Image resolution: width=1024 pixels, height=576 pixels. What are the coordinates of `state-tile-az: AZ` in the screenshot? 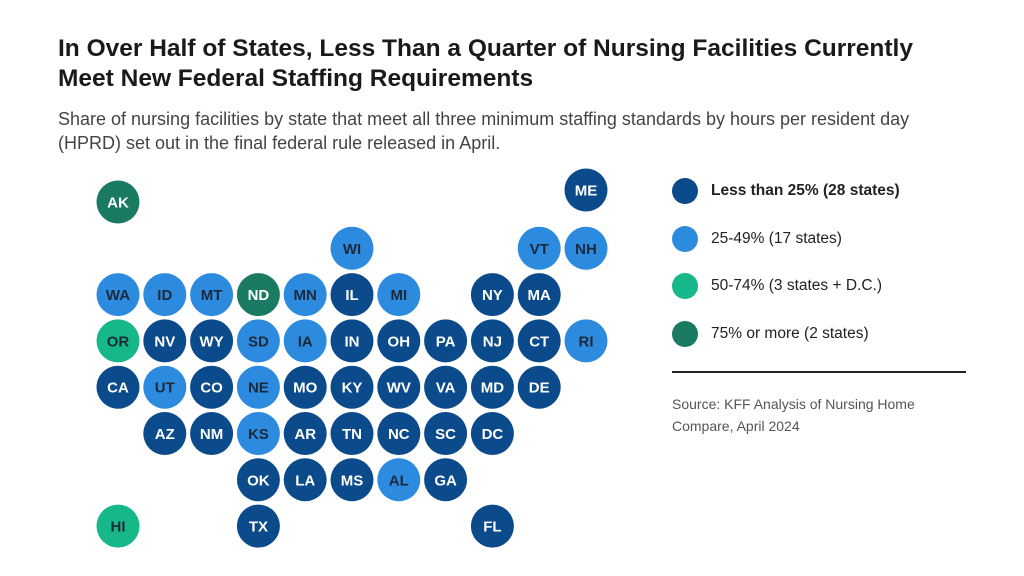 It's located at (165, 433).